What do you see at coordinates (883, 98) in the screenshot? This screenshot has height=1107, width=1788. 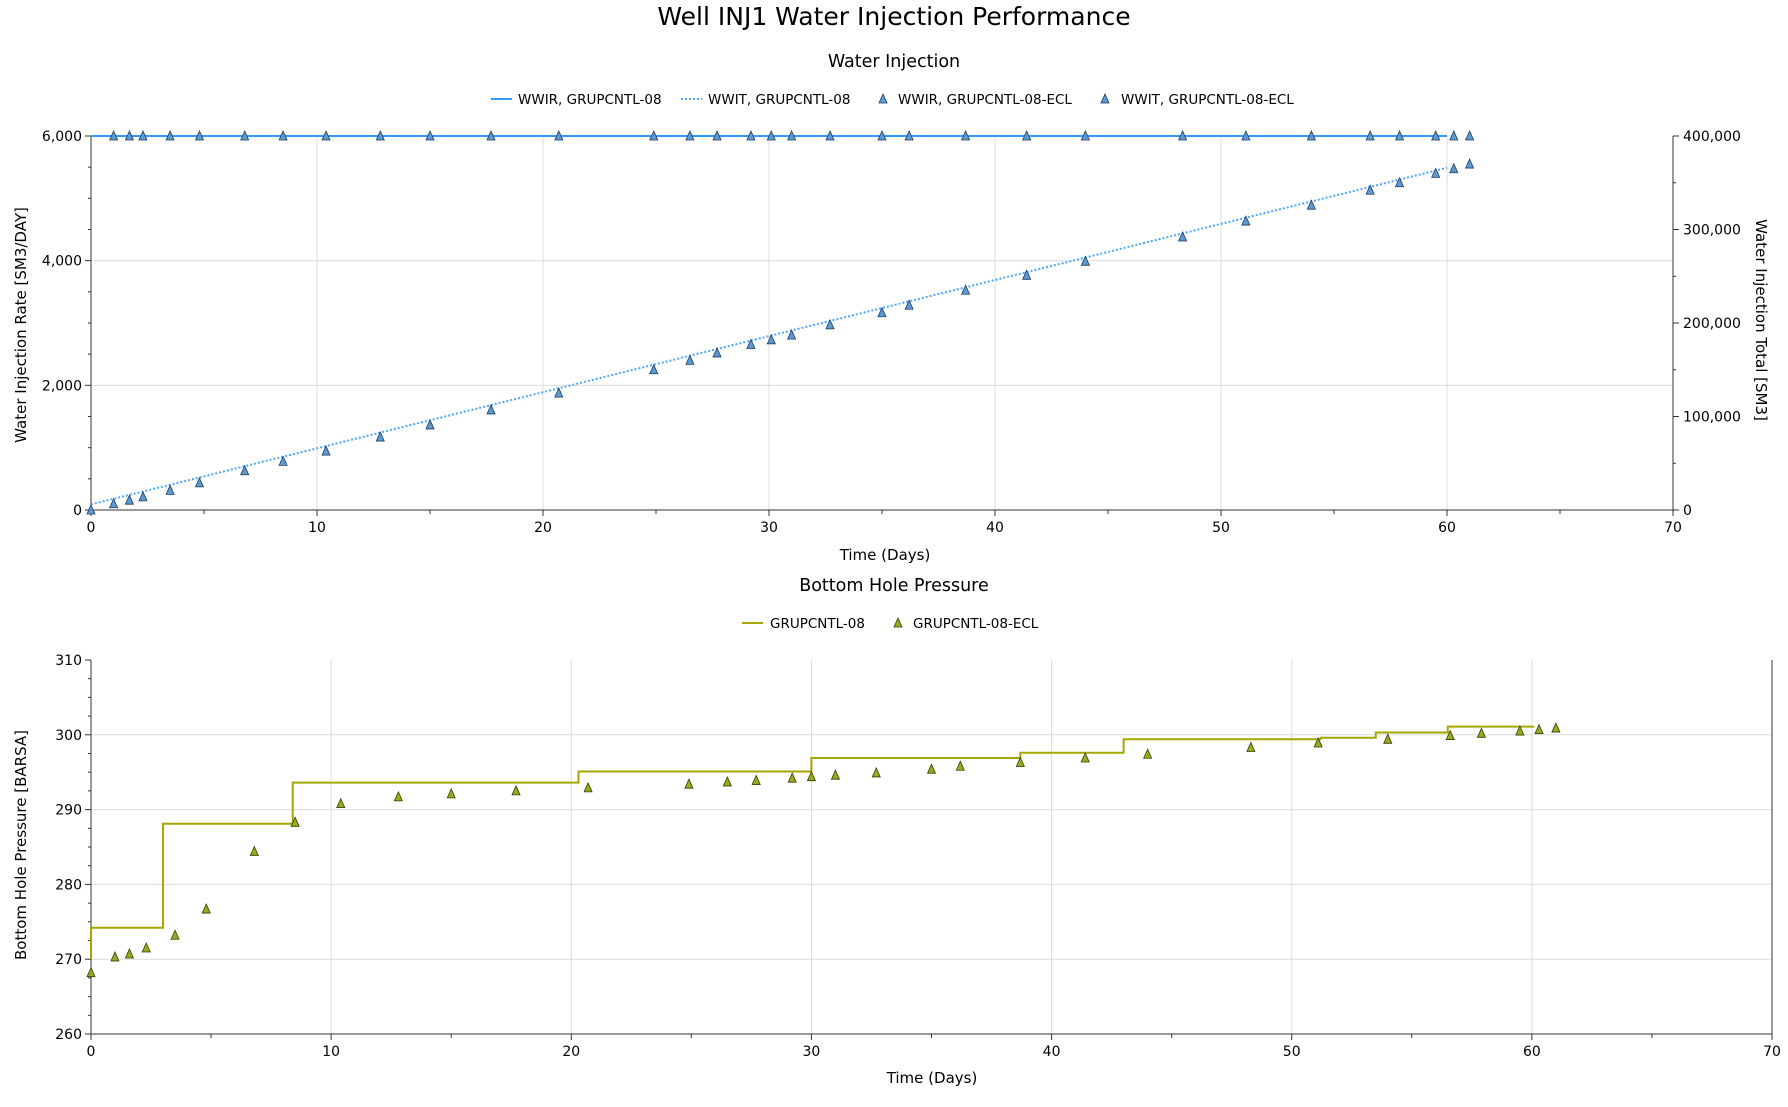 I see `legend-marker-wwir-ecl` at bounding box center [883, 98].